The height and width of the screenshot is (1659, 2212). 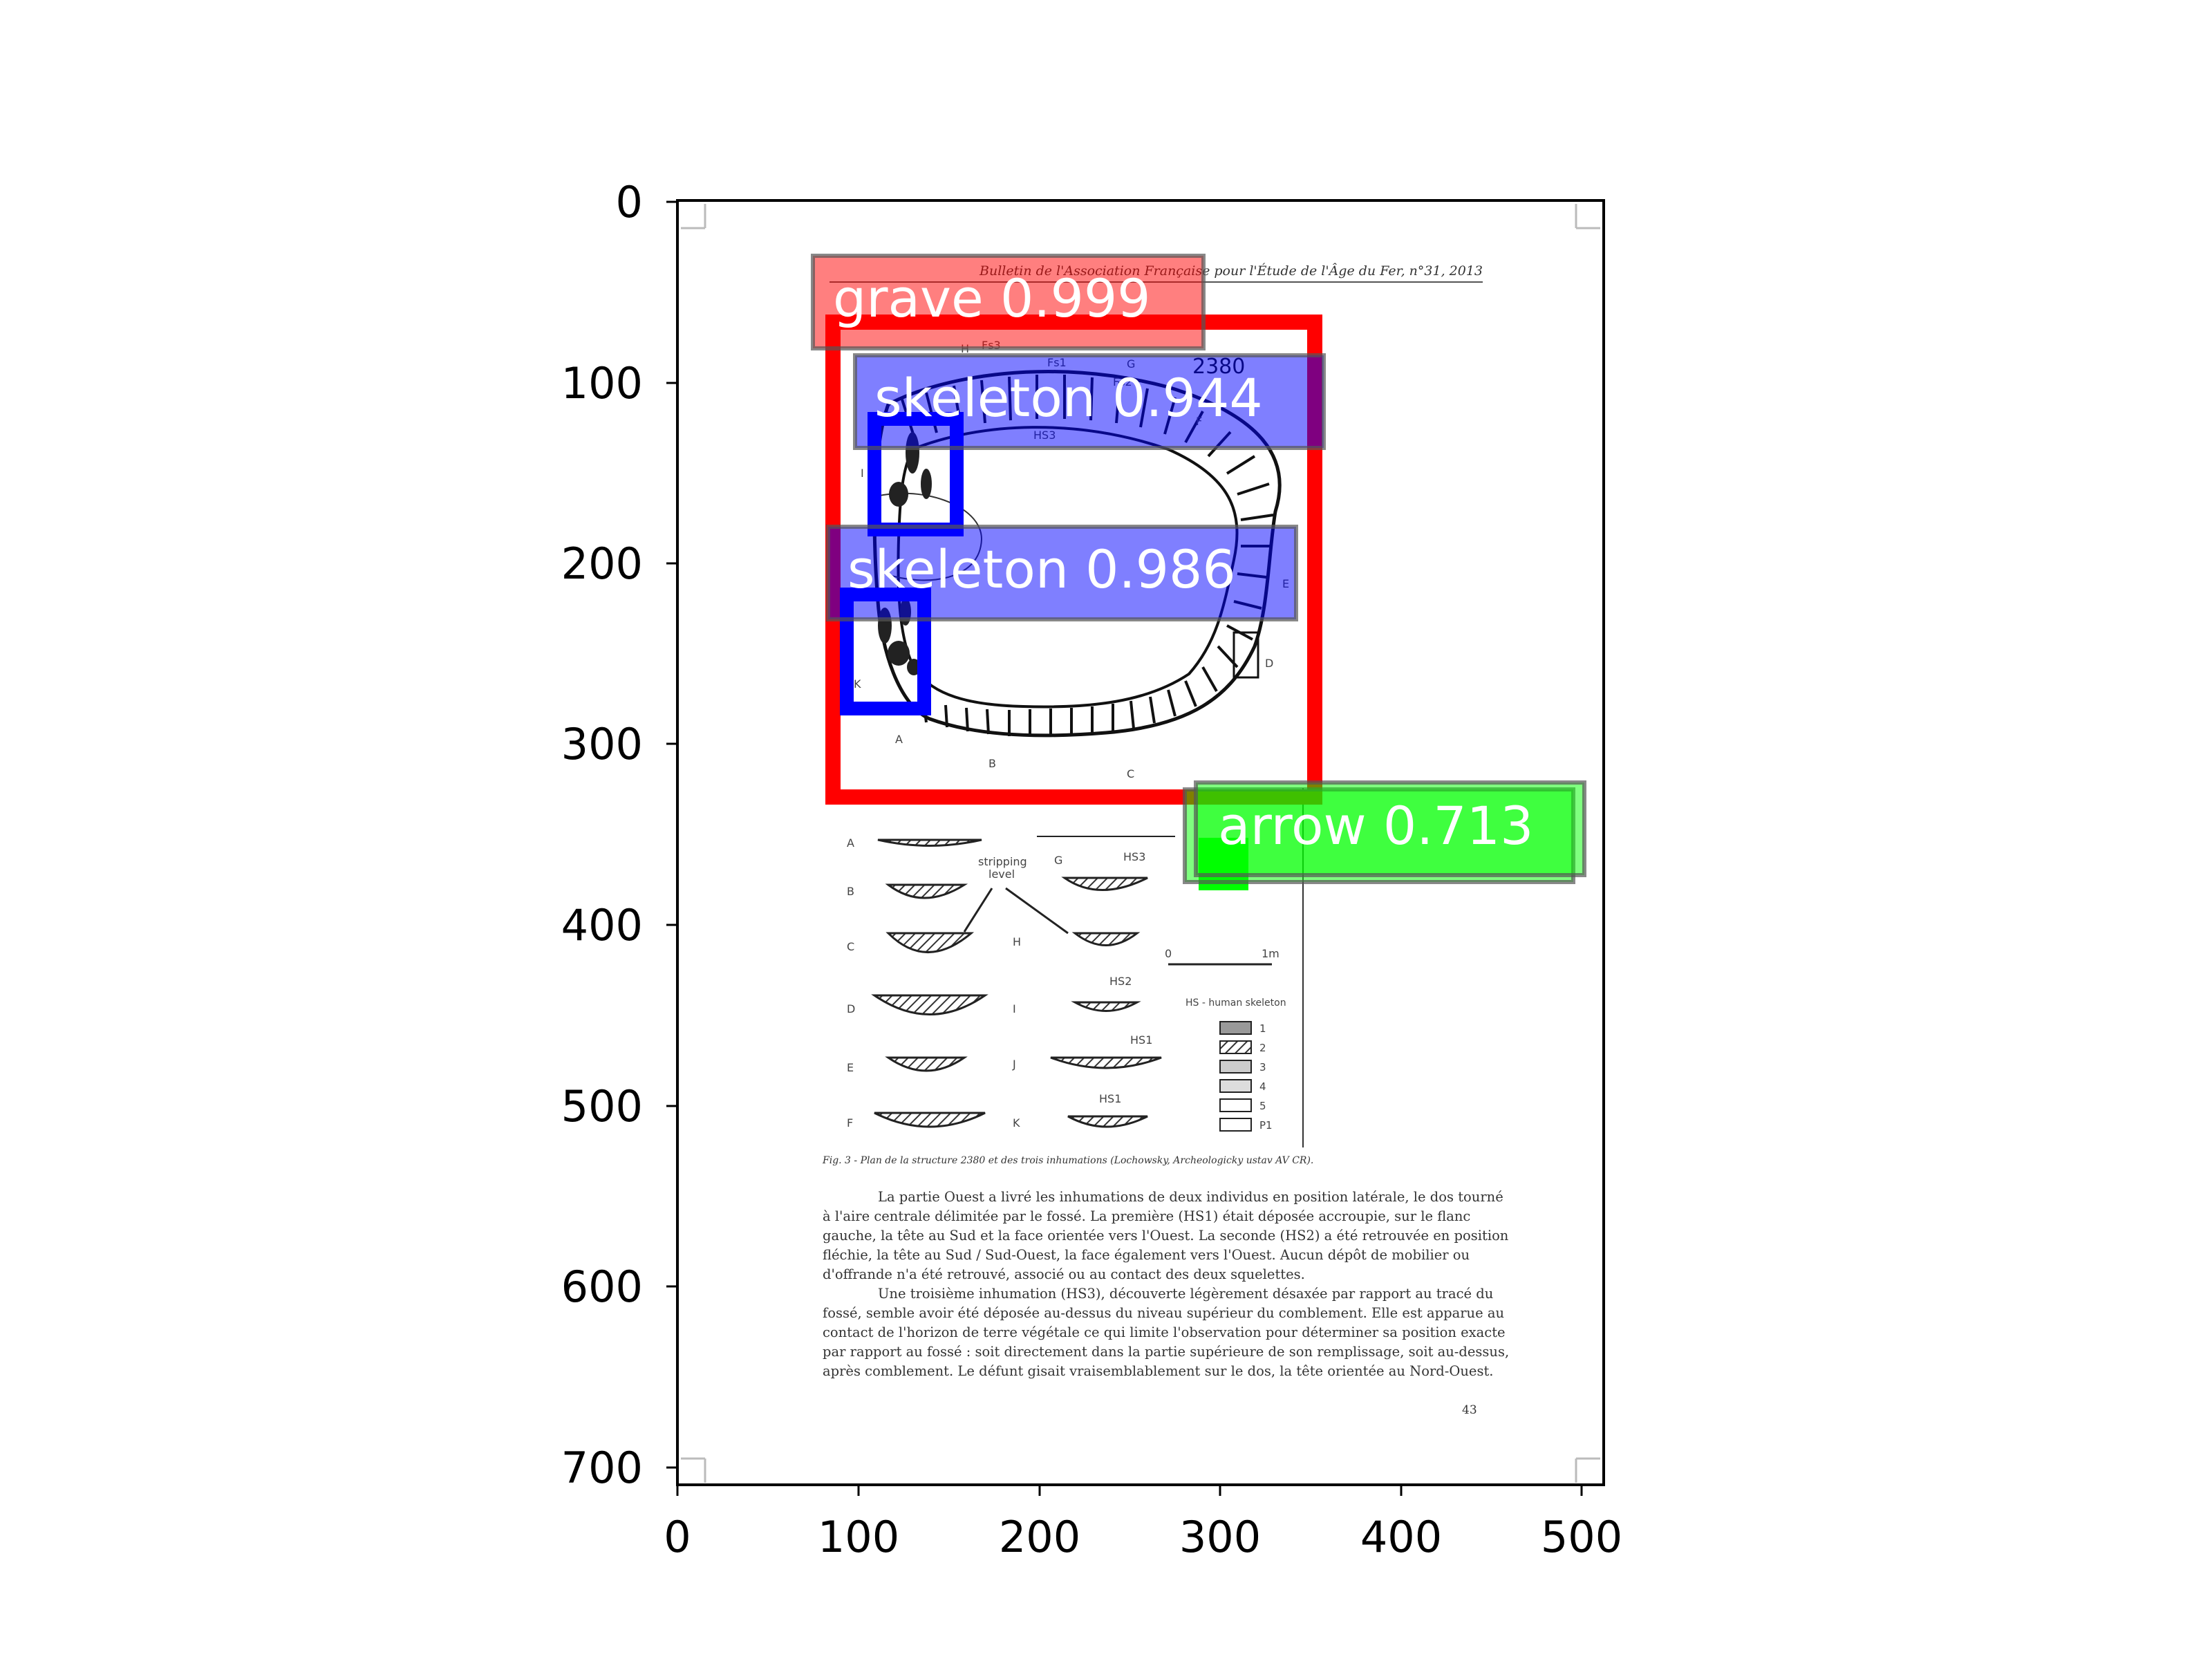 What do you see at coordinates (602, 563) in the screenshot?
I see `y-tick-label: 200` at bounding box center [602, 563].